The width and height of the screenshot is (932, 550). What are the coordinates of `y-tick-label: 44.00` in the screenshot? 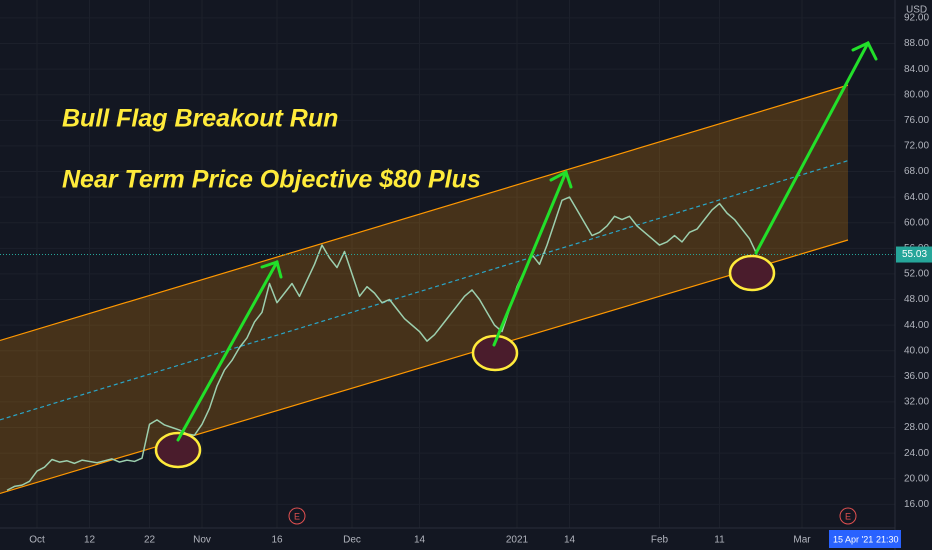 It's located at (916, 325).